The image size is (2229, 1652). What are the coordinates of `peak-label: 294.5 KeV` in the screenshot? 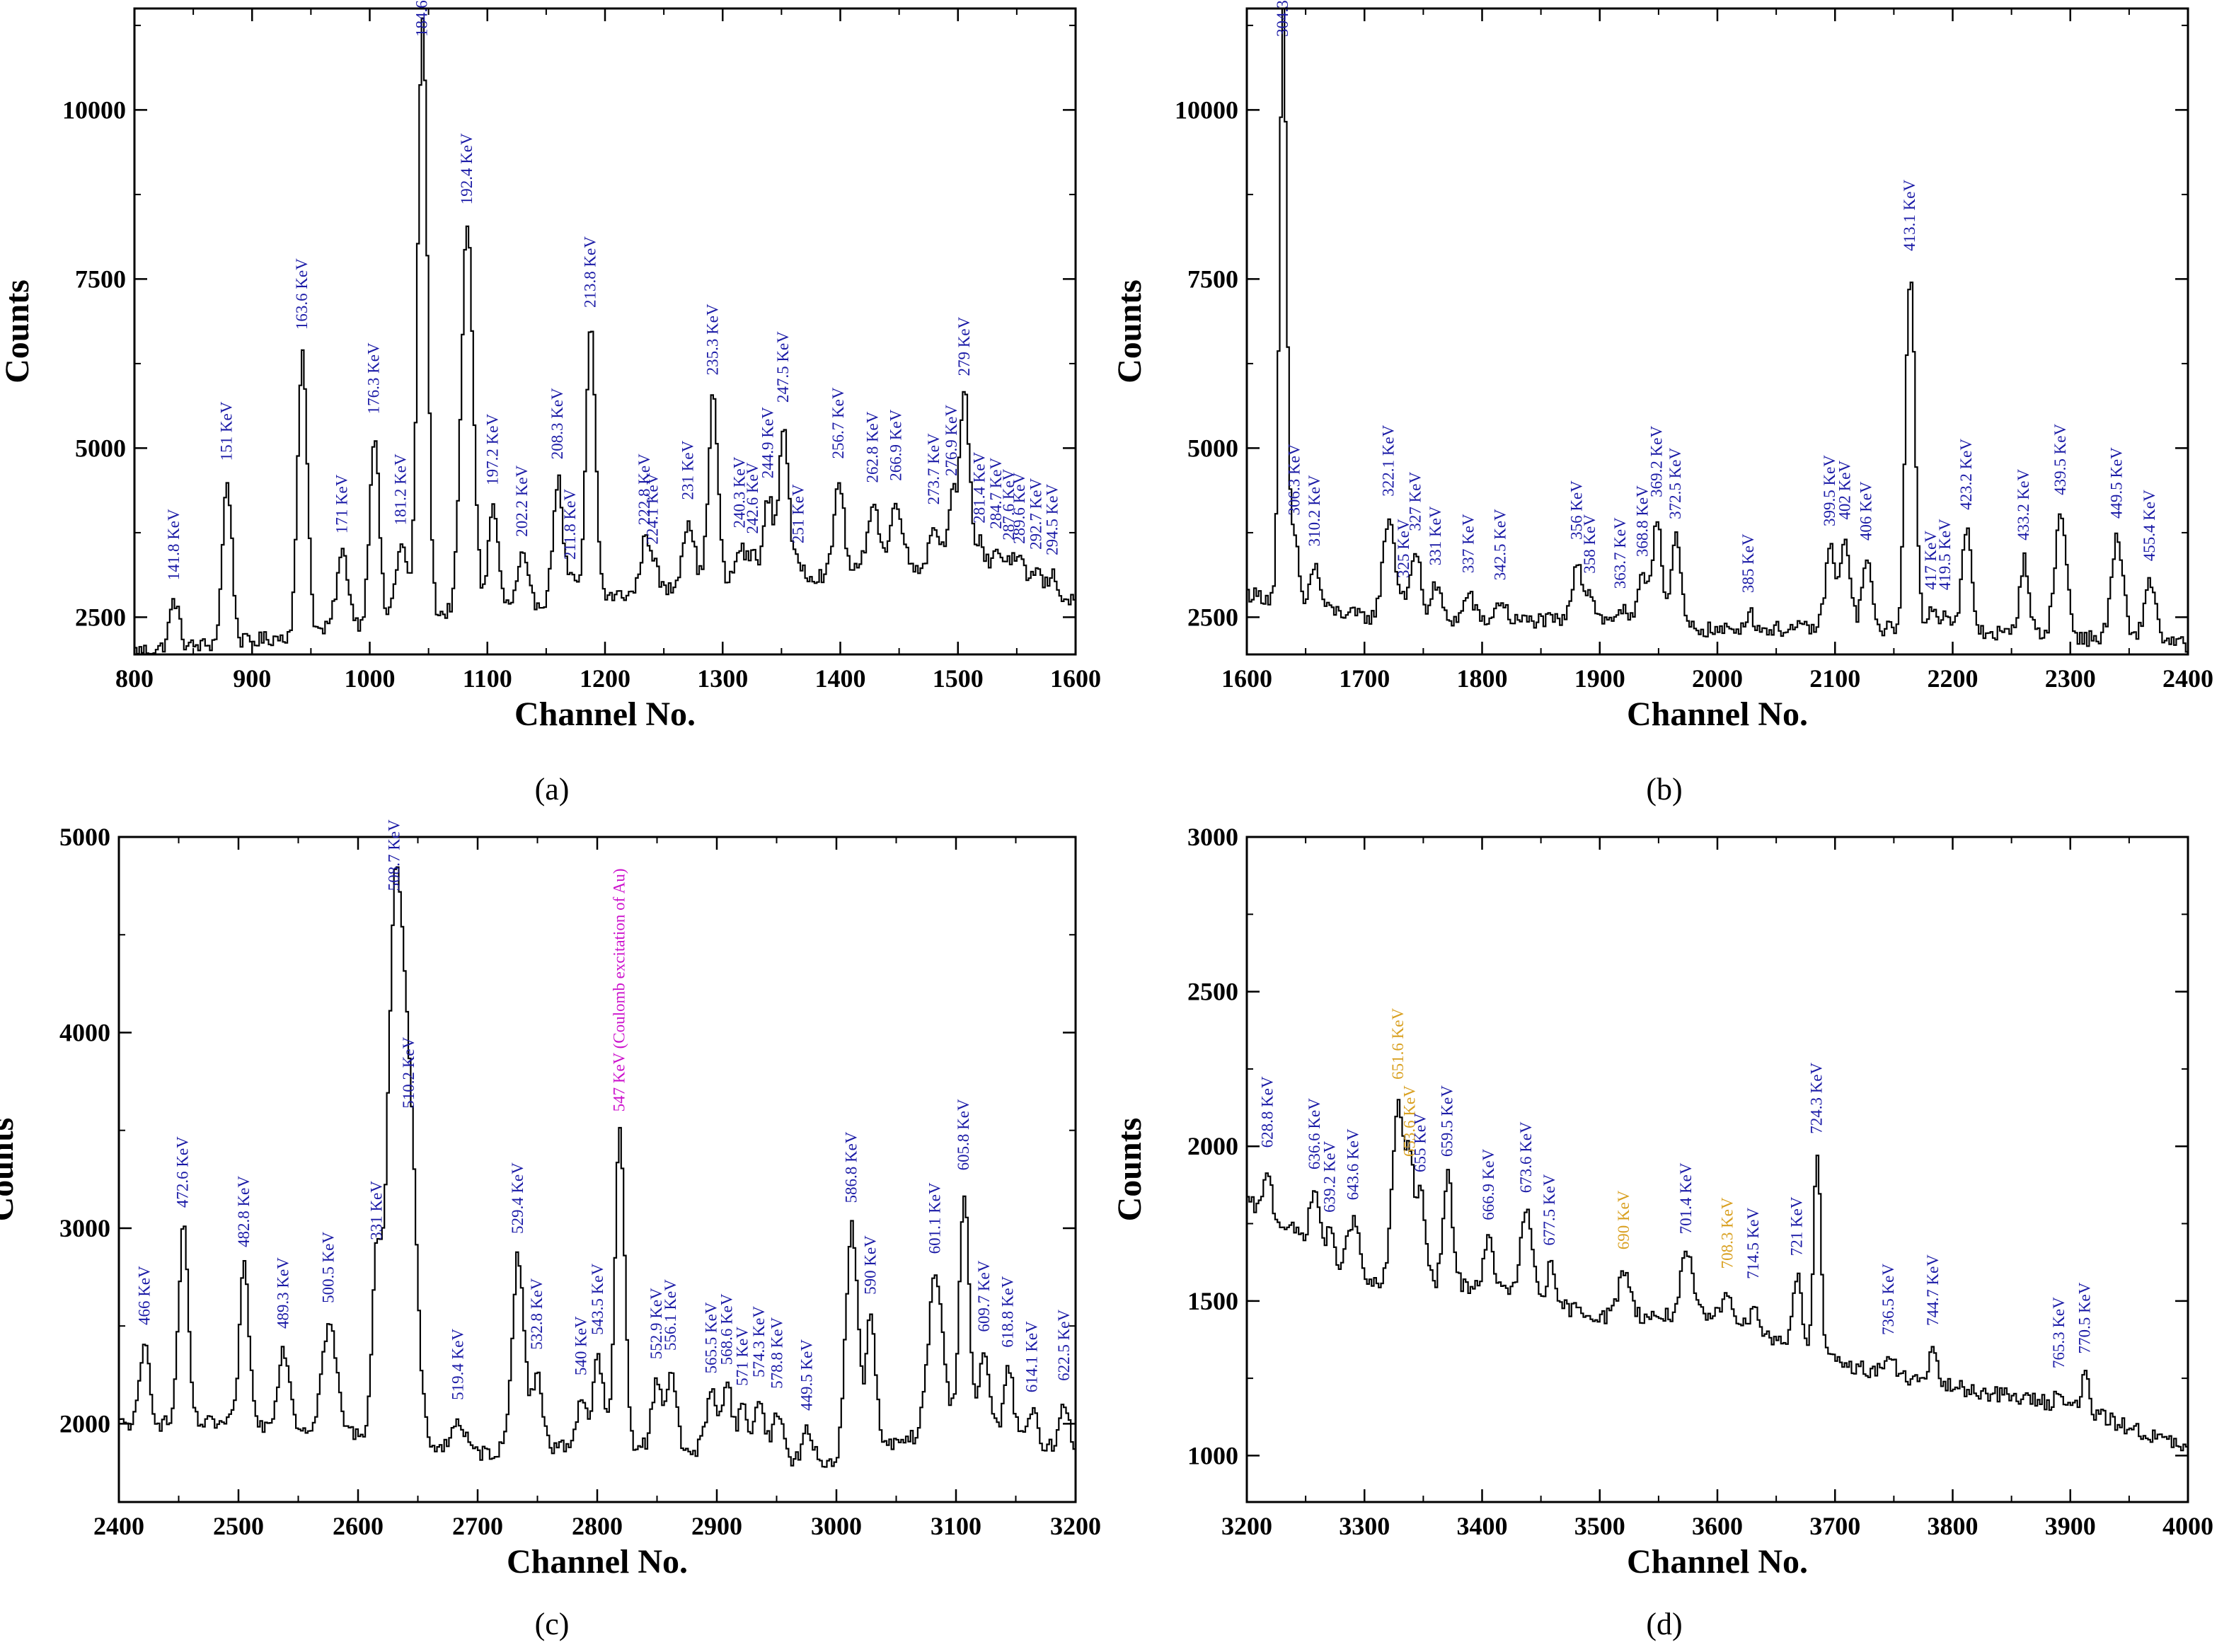 It's located at (1052, 519).